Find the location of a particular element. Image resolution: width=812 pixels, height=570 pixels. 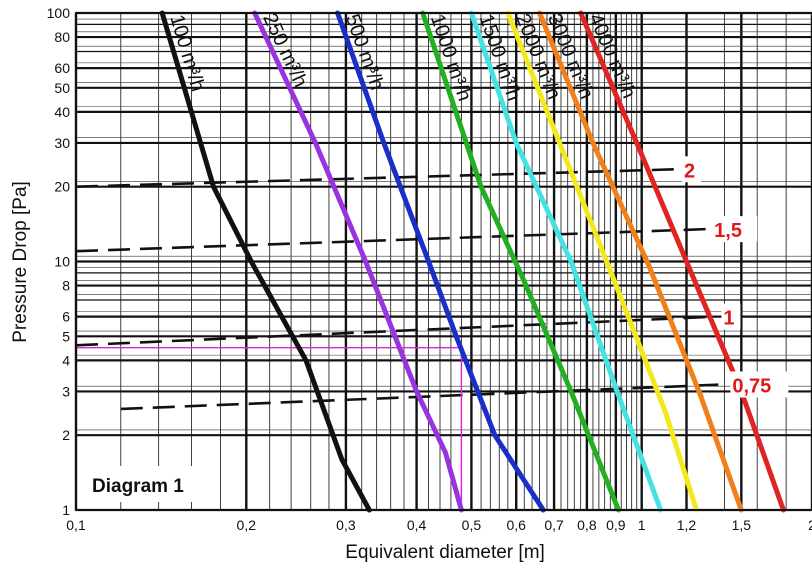

x-tick-label: 1,2 is located at coordinates (687, 525).